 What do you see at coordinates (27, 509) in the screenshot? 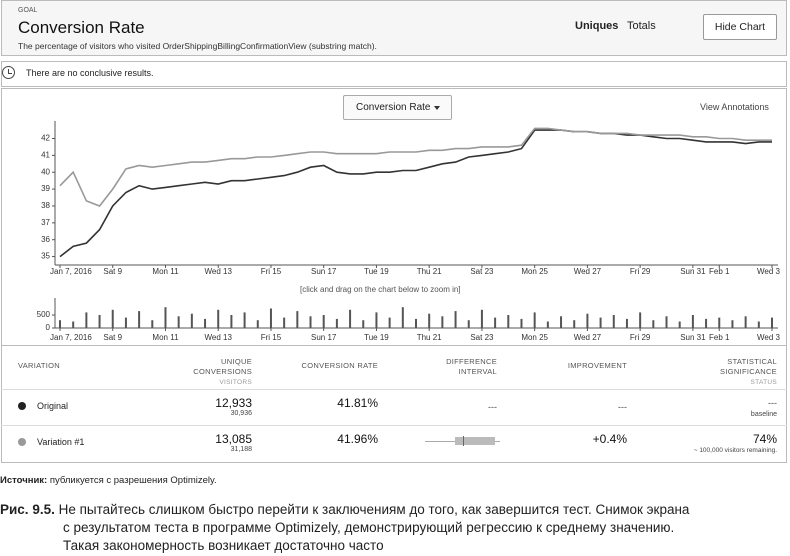
I see `caption-label: Рис. 9.5.` at bounding box center [27, 509].